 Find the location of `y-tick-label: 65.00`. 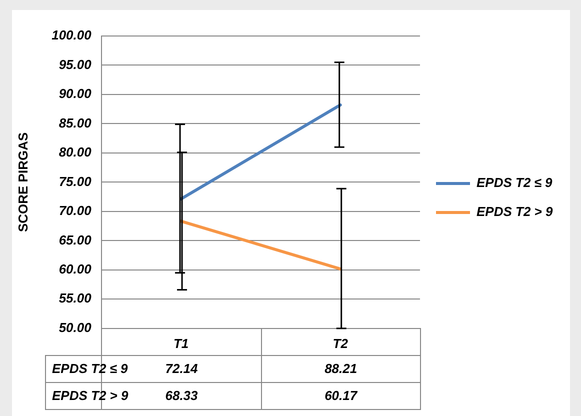

y-tick-label: 65.00 is located at coordinates (75, 240).